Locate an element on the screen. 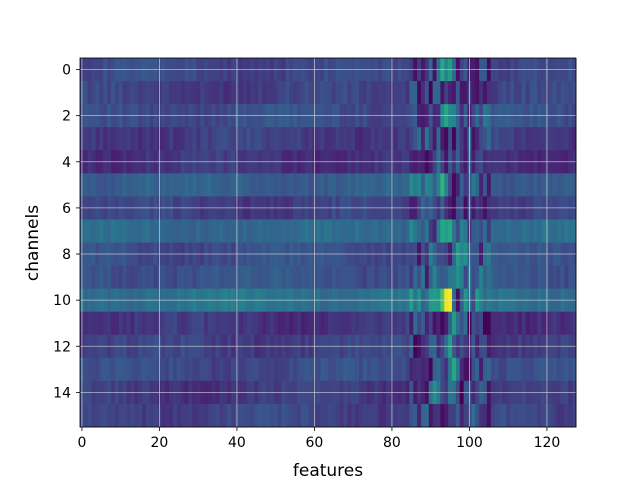  y-tick-label: 6 is located at coordinates (66, 209).